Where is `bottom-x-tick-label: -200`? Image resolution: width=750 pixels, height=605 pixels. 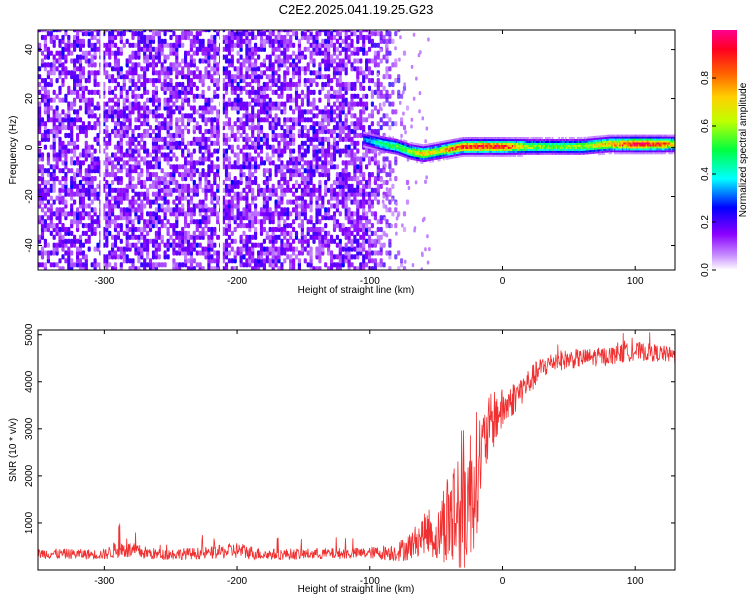 bottom-x-tick-label: -200 is located at coordinates (237, 581).